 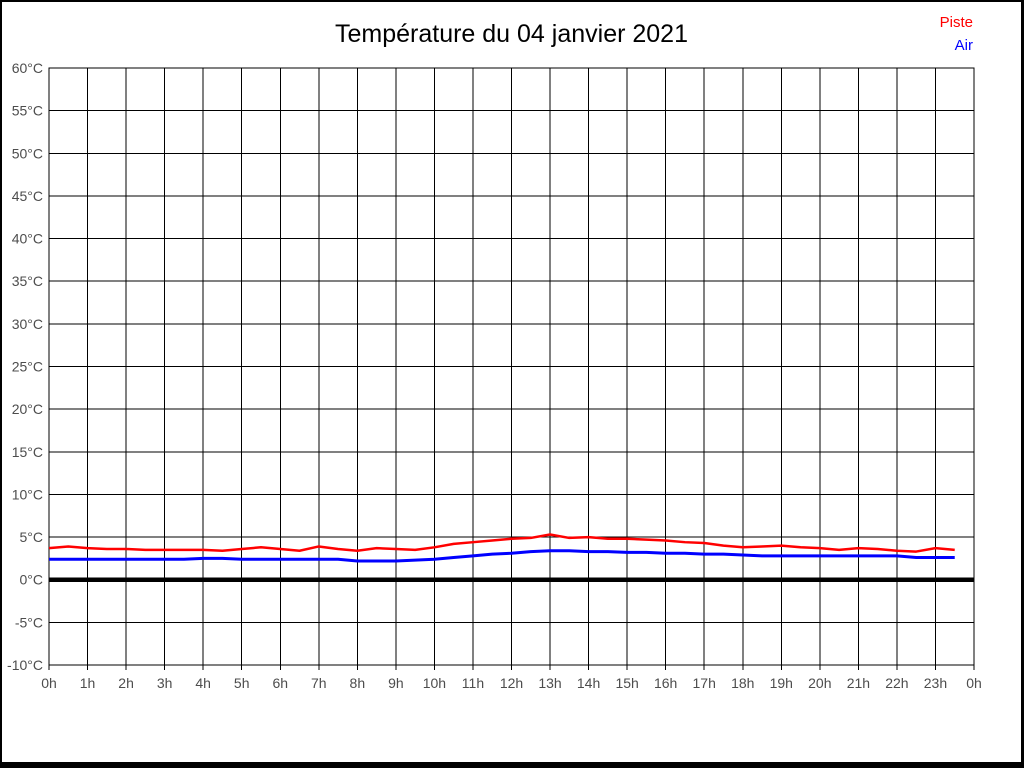 What do you see at coordinates (27, 367) in the screenshot?
I see `y-tick-label: 25°C` at bounding box center [27, 367].